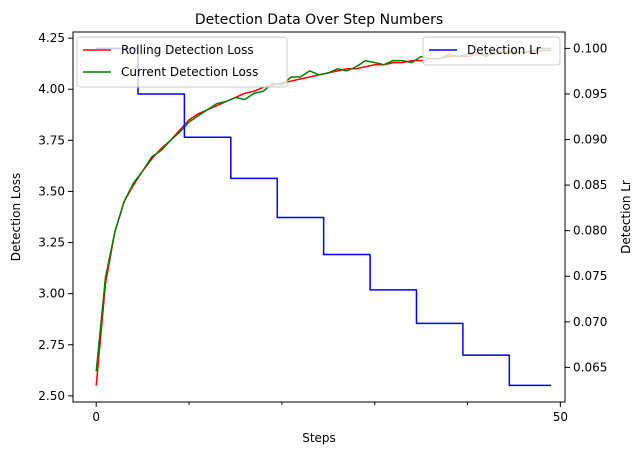 Image resolution: width=644 pixels, height=459 pixels. Describe the element at coordinates (189, 72) in the screenshot. I see `legend-label-current-loss: Current Detection Loss` at that location.